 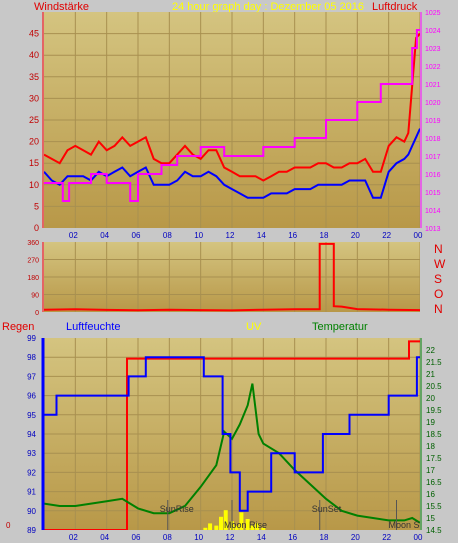 I want to click on y-tick-label: 95, so click(x=31, y=415).